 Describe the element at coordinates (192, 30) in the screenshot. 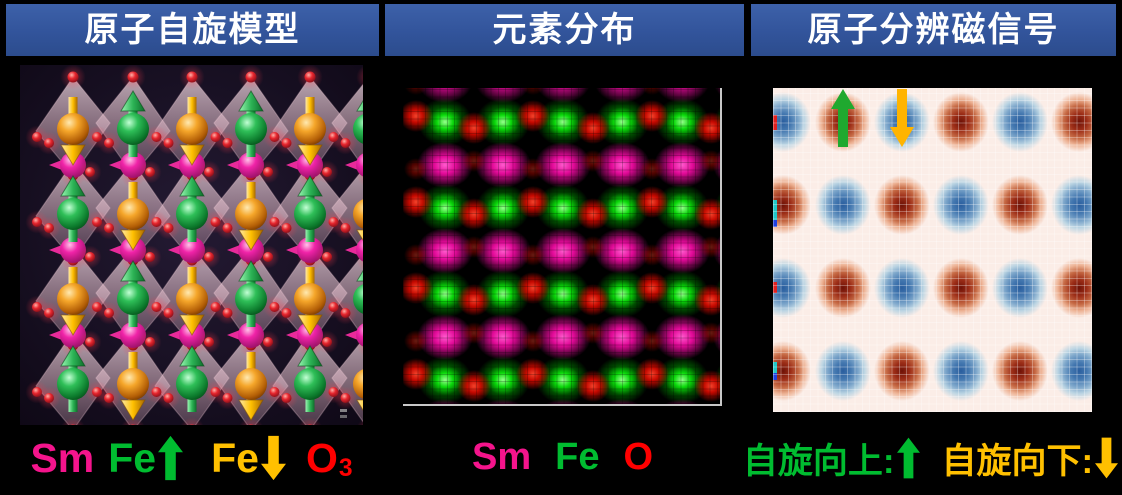

I see `panel-header-spin-model: 原子自旋模型` at that location.